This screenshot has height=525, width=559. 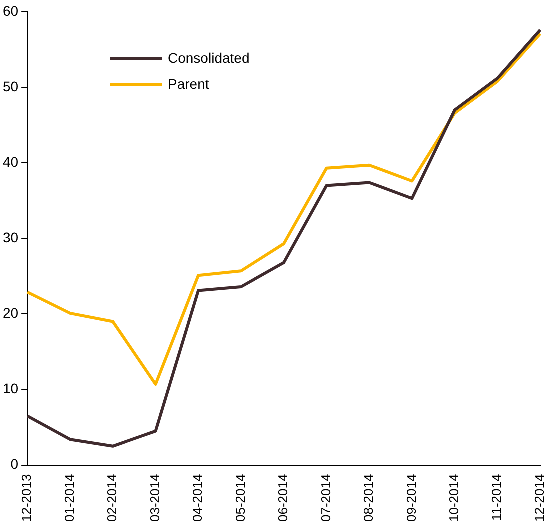 I want to click on legend-label: Parent, so click(x=189, y=84).